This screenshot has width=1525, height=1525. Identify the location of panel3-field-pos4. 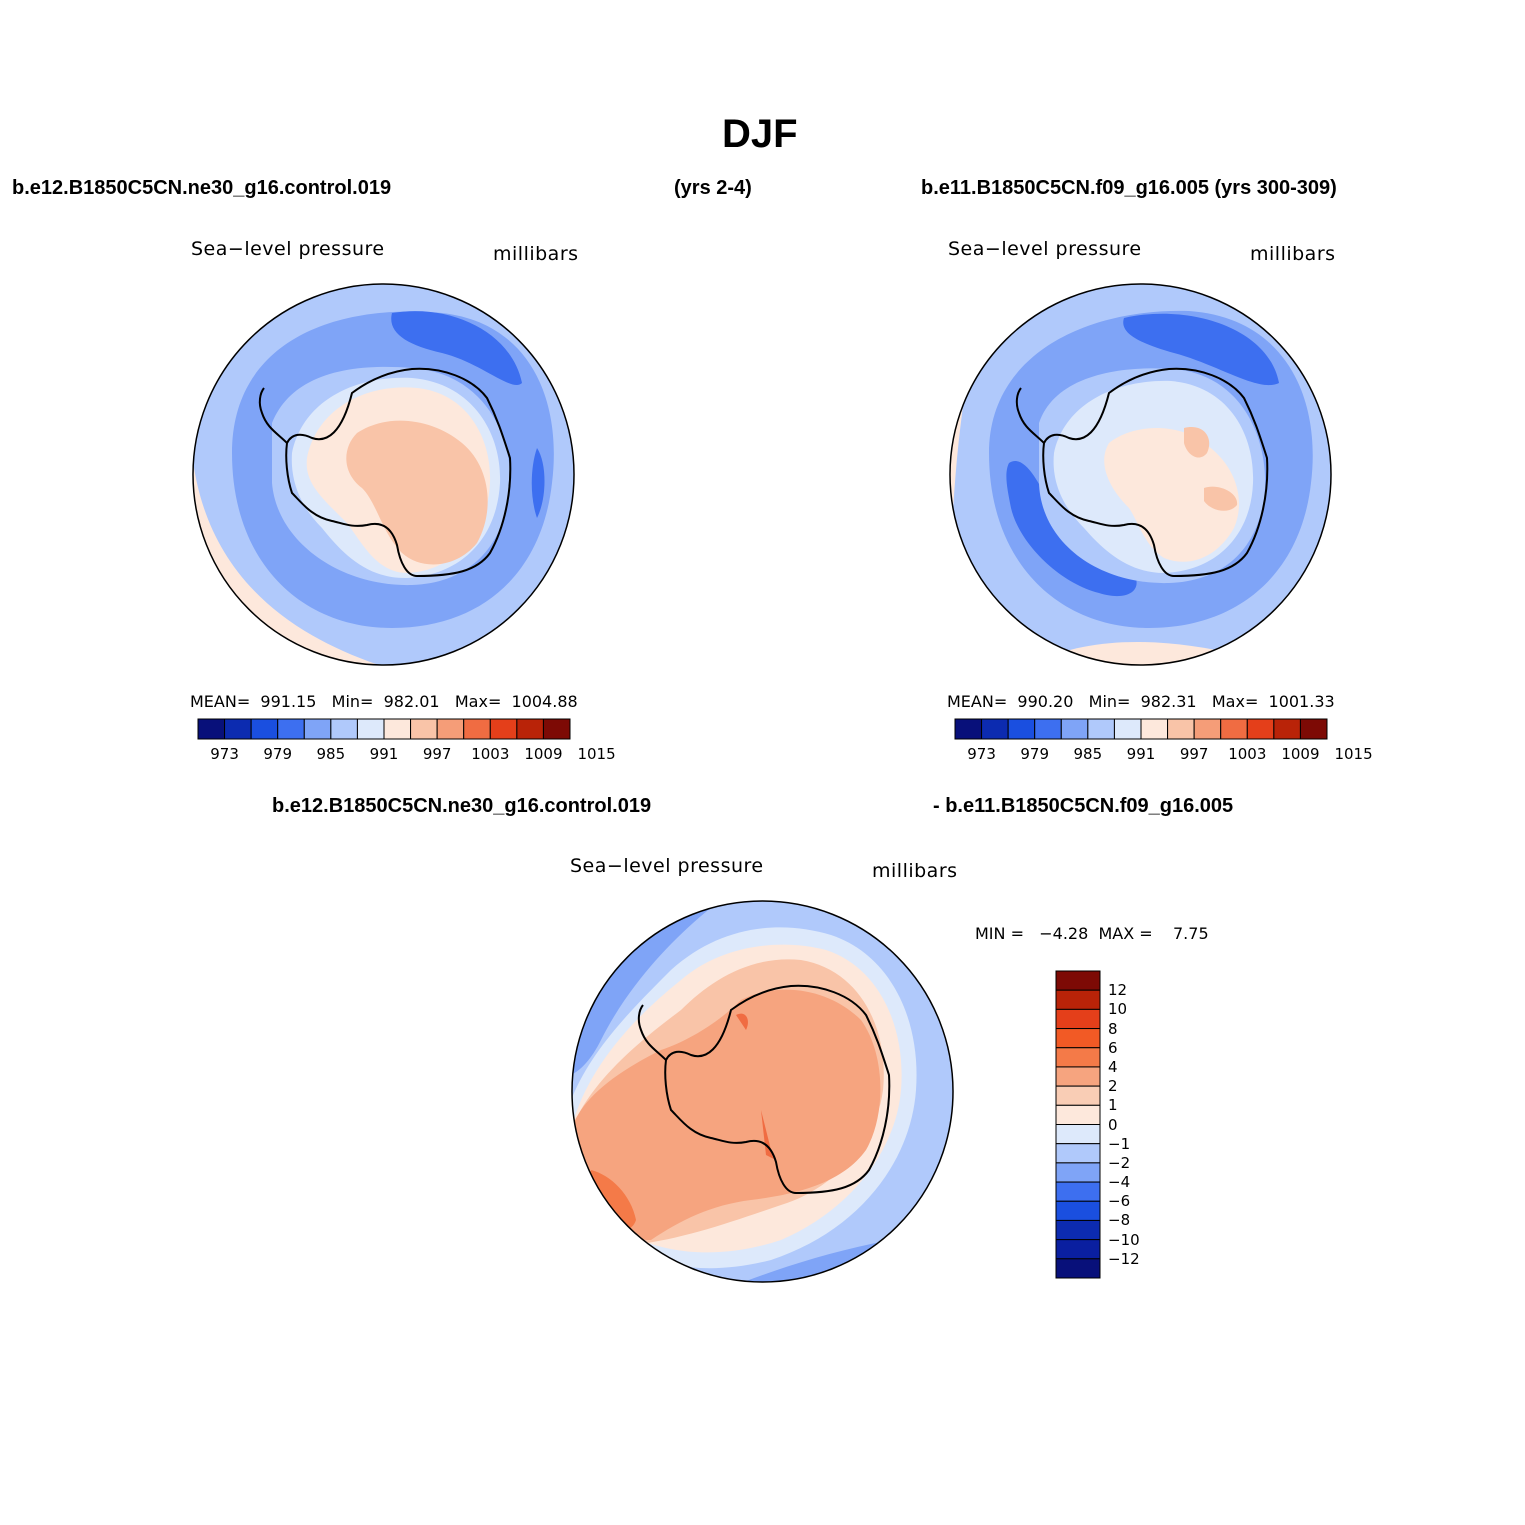
(726, 1114).